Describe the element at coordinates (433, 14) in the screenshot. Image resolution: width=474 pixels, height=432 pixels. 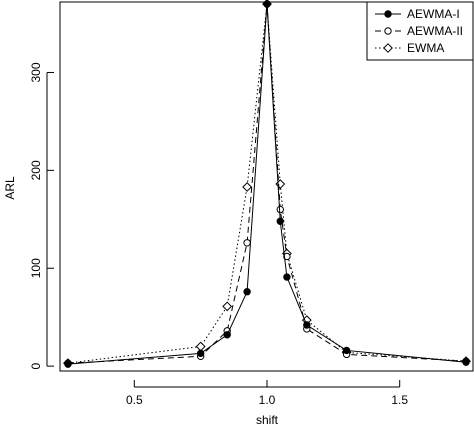
I see `legend-label-aewma-i: AEWMA-I` at that location.